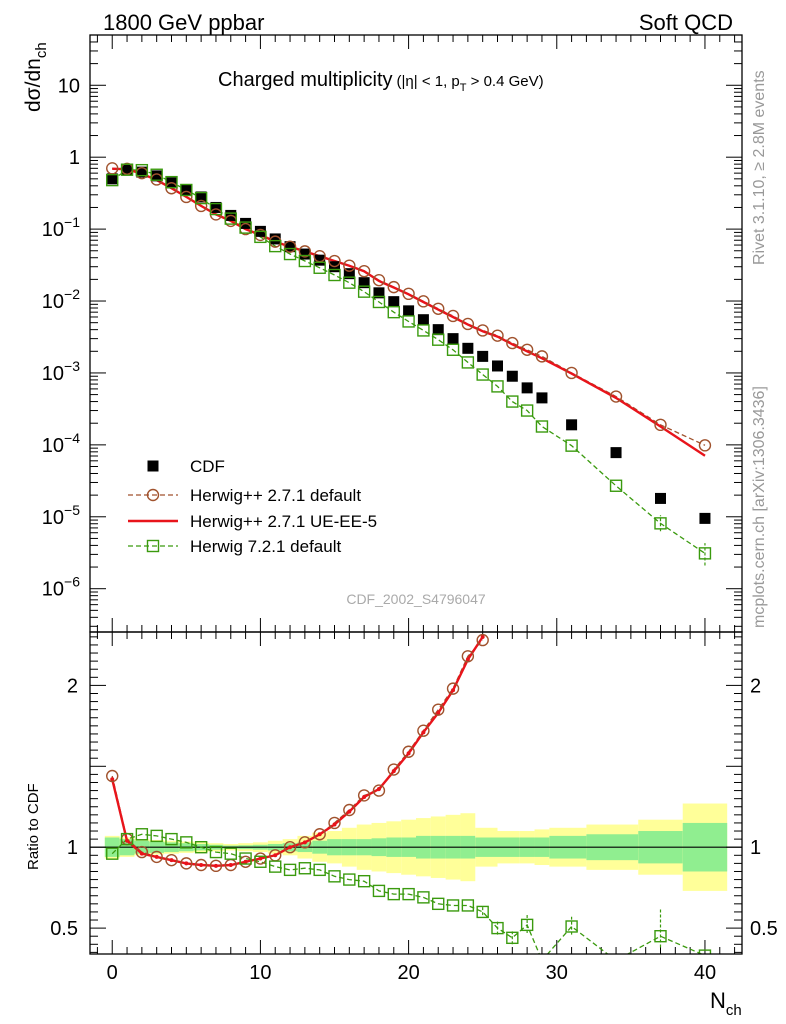 The height and width of the screenshot is (1024, 786). Describe the element at coordinates (686, 22) in the screenshot. I see `header-right: Soft QCD` at that location.